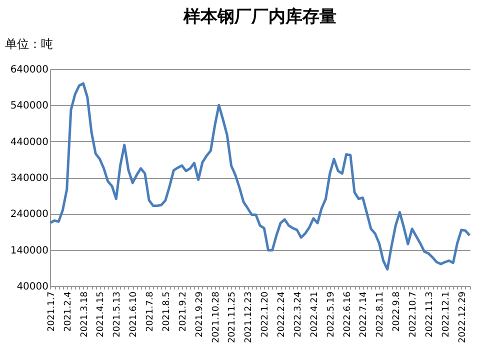  Describe the element at coordinates (249, 318) in the screenshot. I see `x-tick-label: 2021.12.23` at that location.